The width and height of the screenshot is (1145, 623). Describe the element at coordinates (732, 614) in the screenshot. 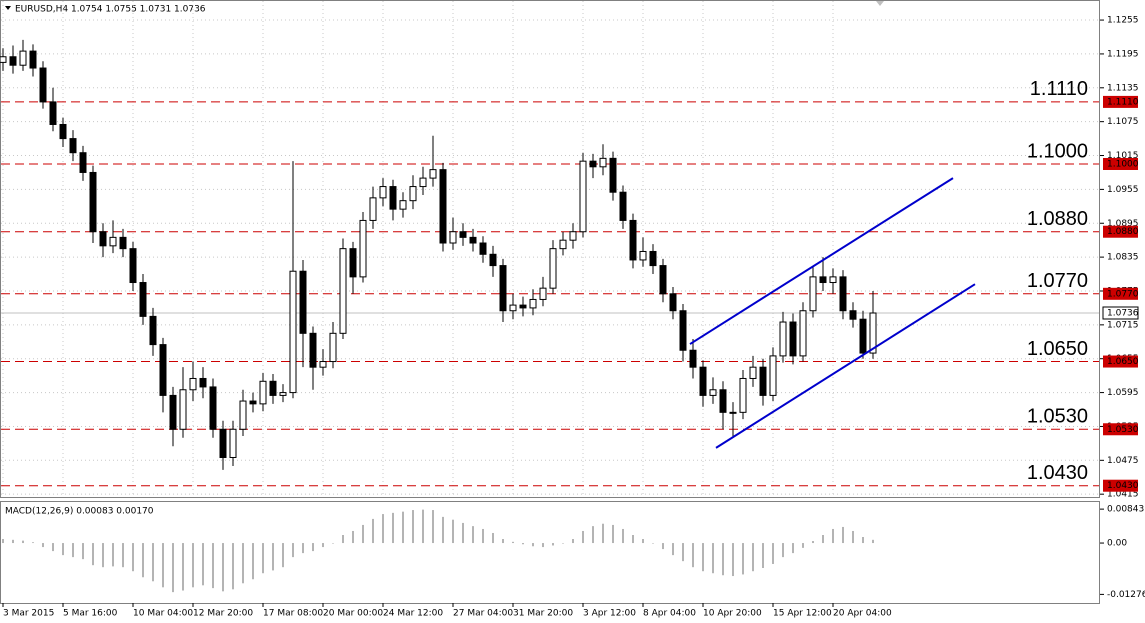

I see `x-tick-label: 10 Apr 20:00` at that location.